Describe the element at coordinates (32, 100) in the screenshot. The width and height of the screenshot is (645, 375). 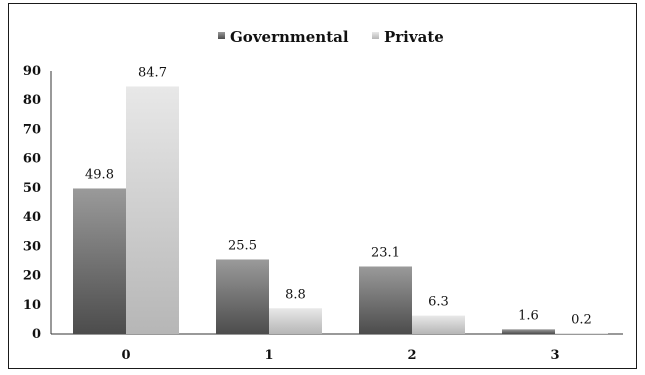
I see `y-tick-label: 80` at that location.